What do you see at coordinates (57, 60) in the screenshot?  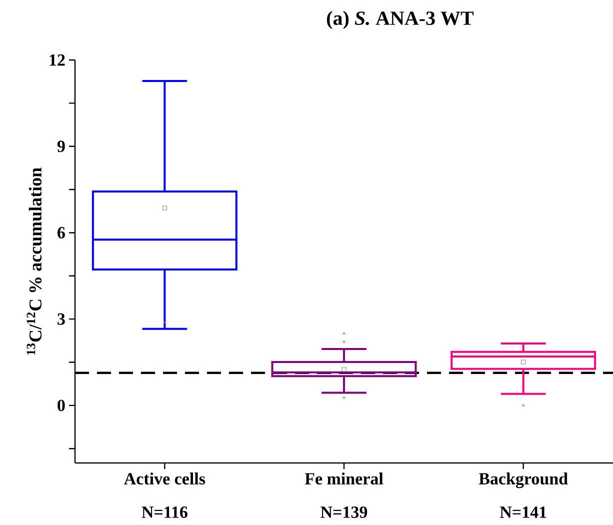 I see `y-tick-label: 12` at bounding box center [57, 60].